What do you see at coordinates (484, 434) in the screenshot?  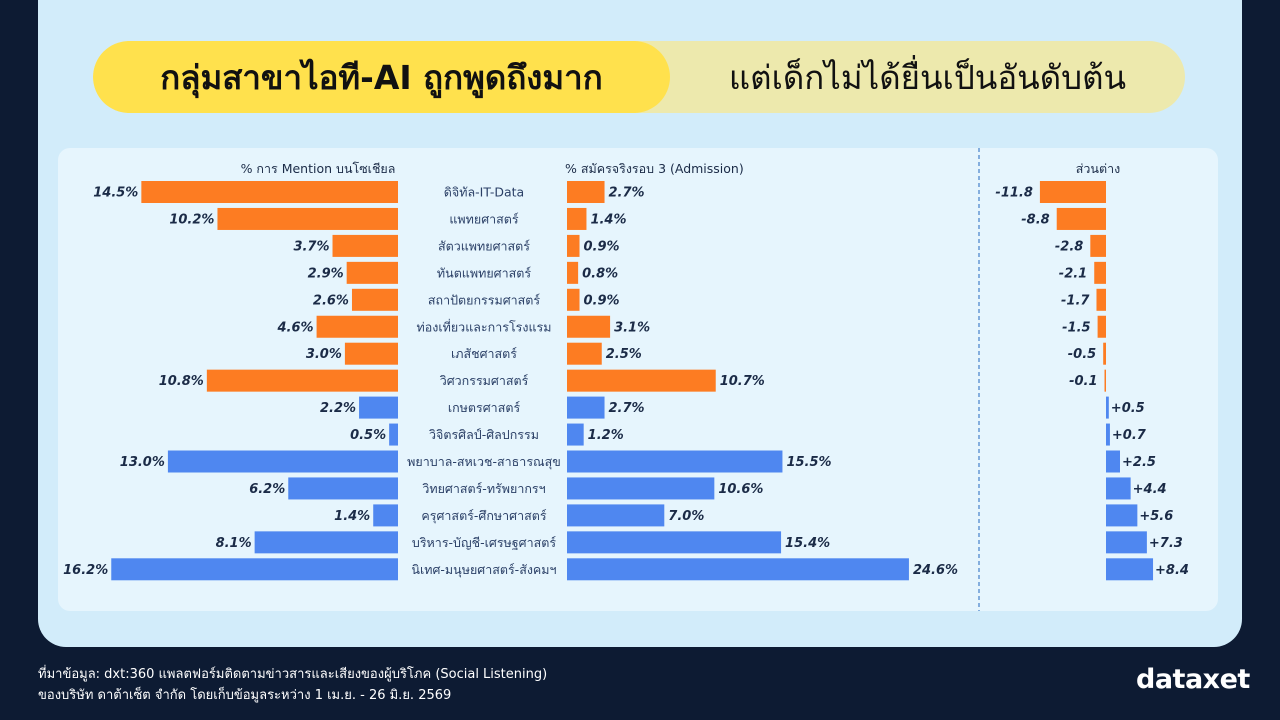 I see `category-label: วิจิตรศิลป์-ศิลปกรรม` at bounding box center [484, 434].